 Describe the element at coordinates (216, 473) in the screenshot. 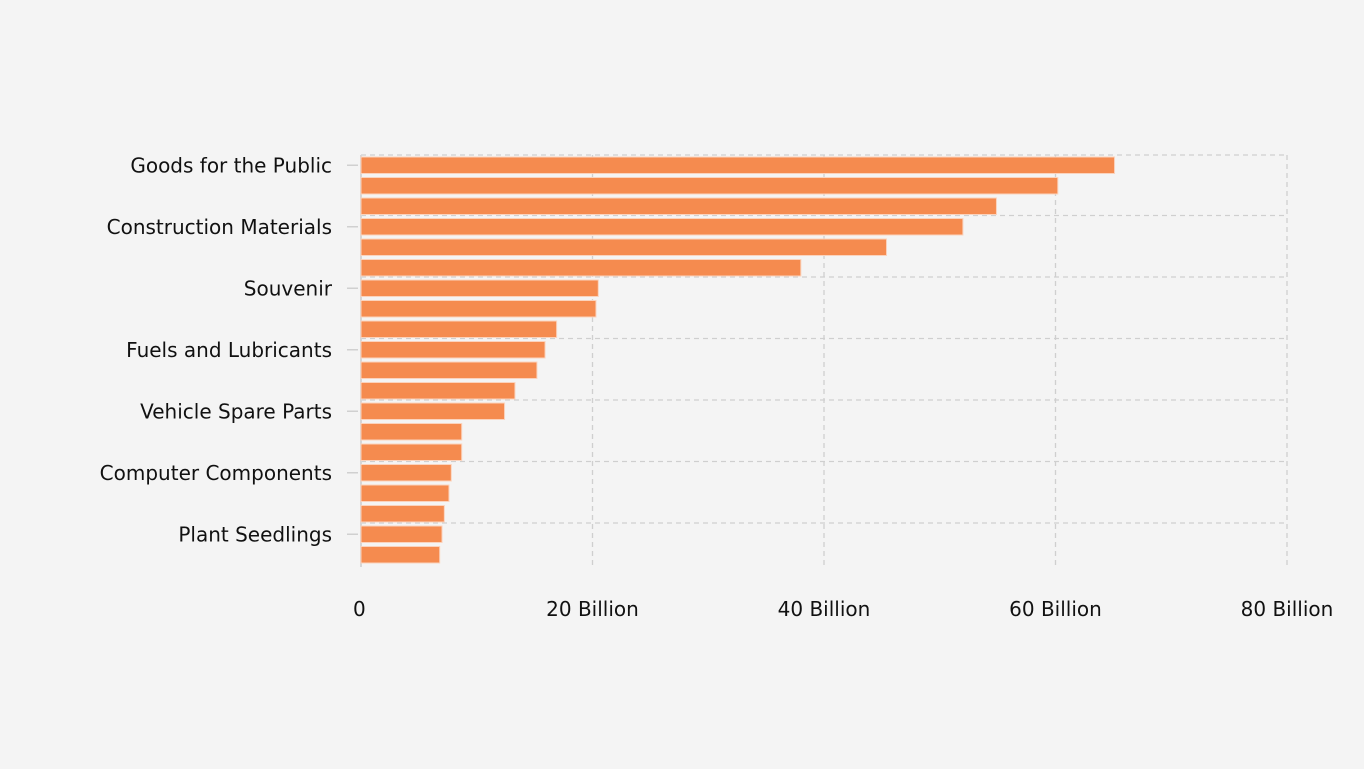

I see `y-tick-label: Computer Components` at that location.